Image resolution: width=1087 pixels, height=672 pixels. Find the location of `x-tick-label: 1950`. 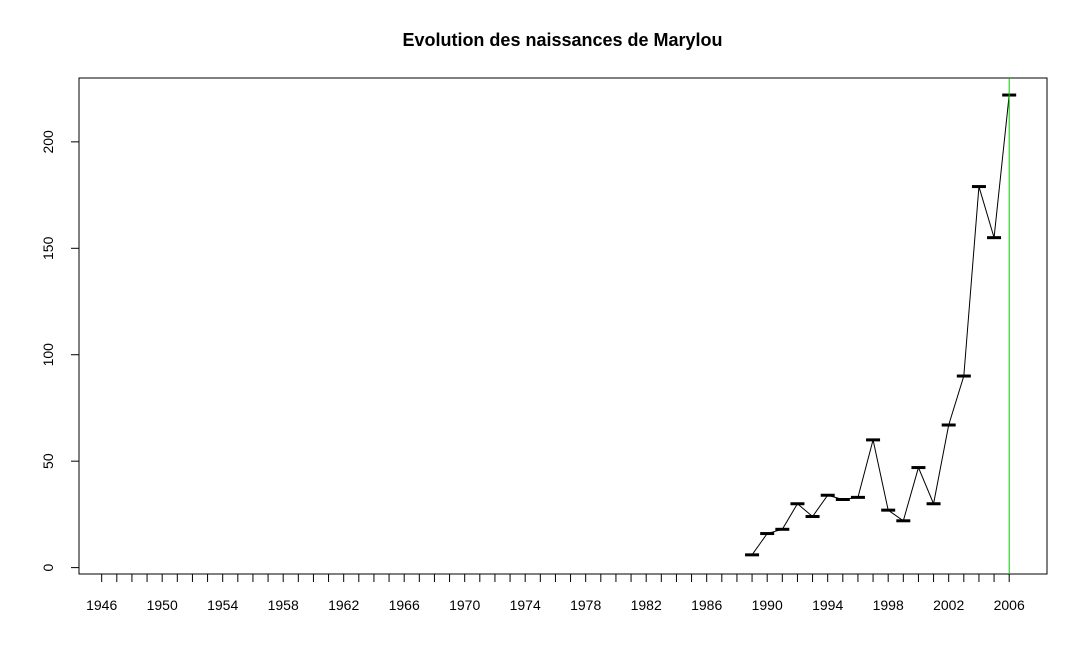

x-tick-label: 1950 is located at coordinates (162, 605).